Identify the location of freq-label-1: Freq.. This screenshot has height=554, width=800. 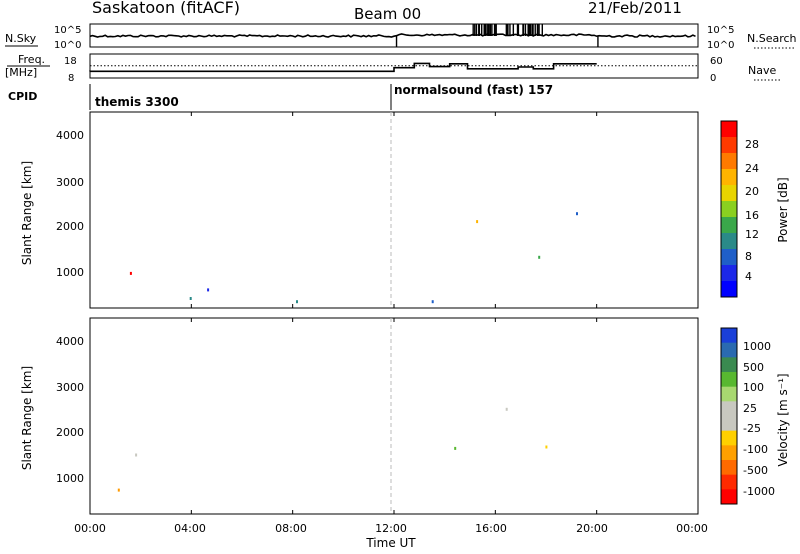
(31, 59).